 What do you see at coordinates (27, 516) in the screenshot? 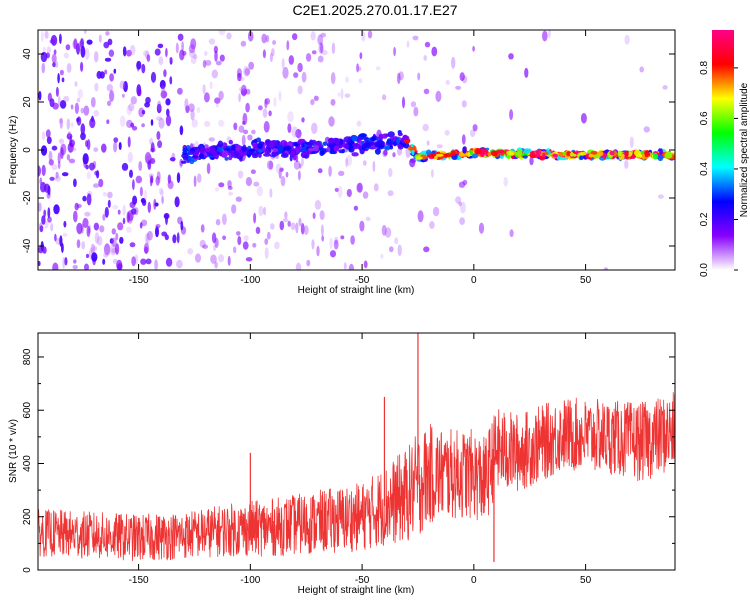
I see `y-tick-label: 200` at bounding box center [27, 516].